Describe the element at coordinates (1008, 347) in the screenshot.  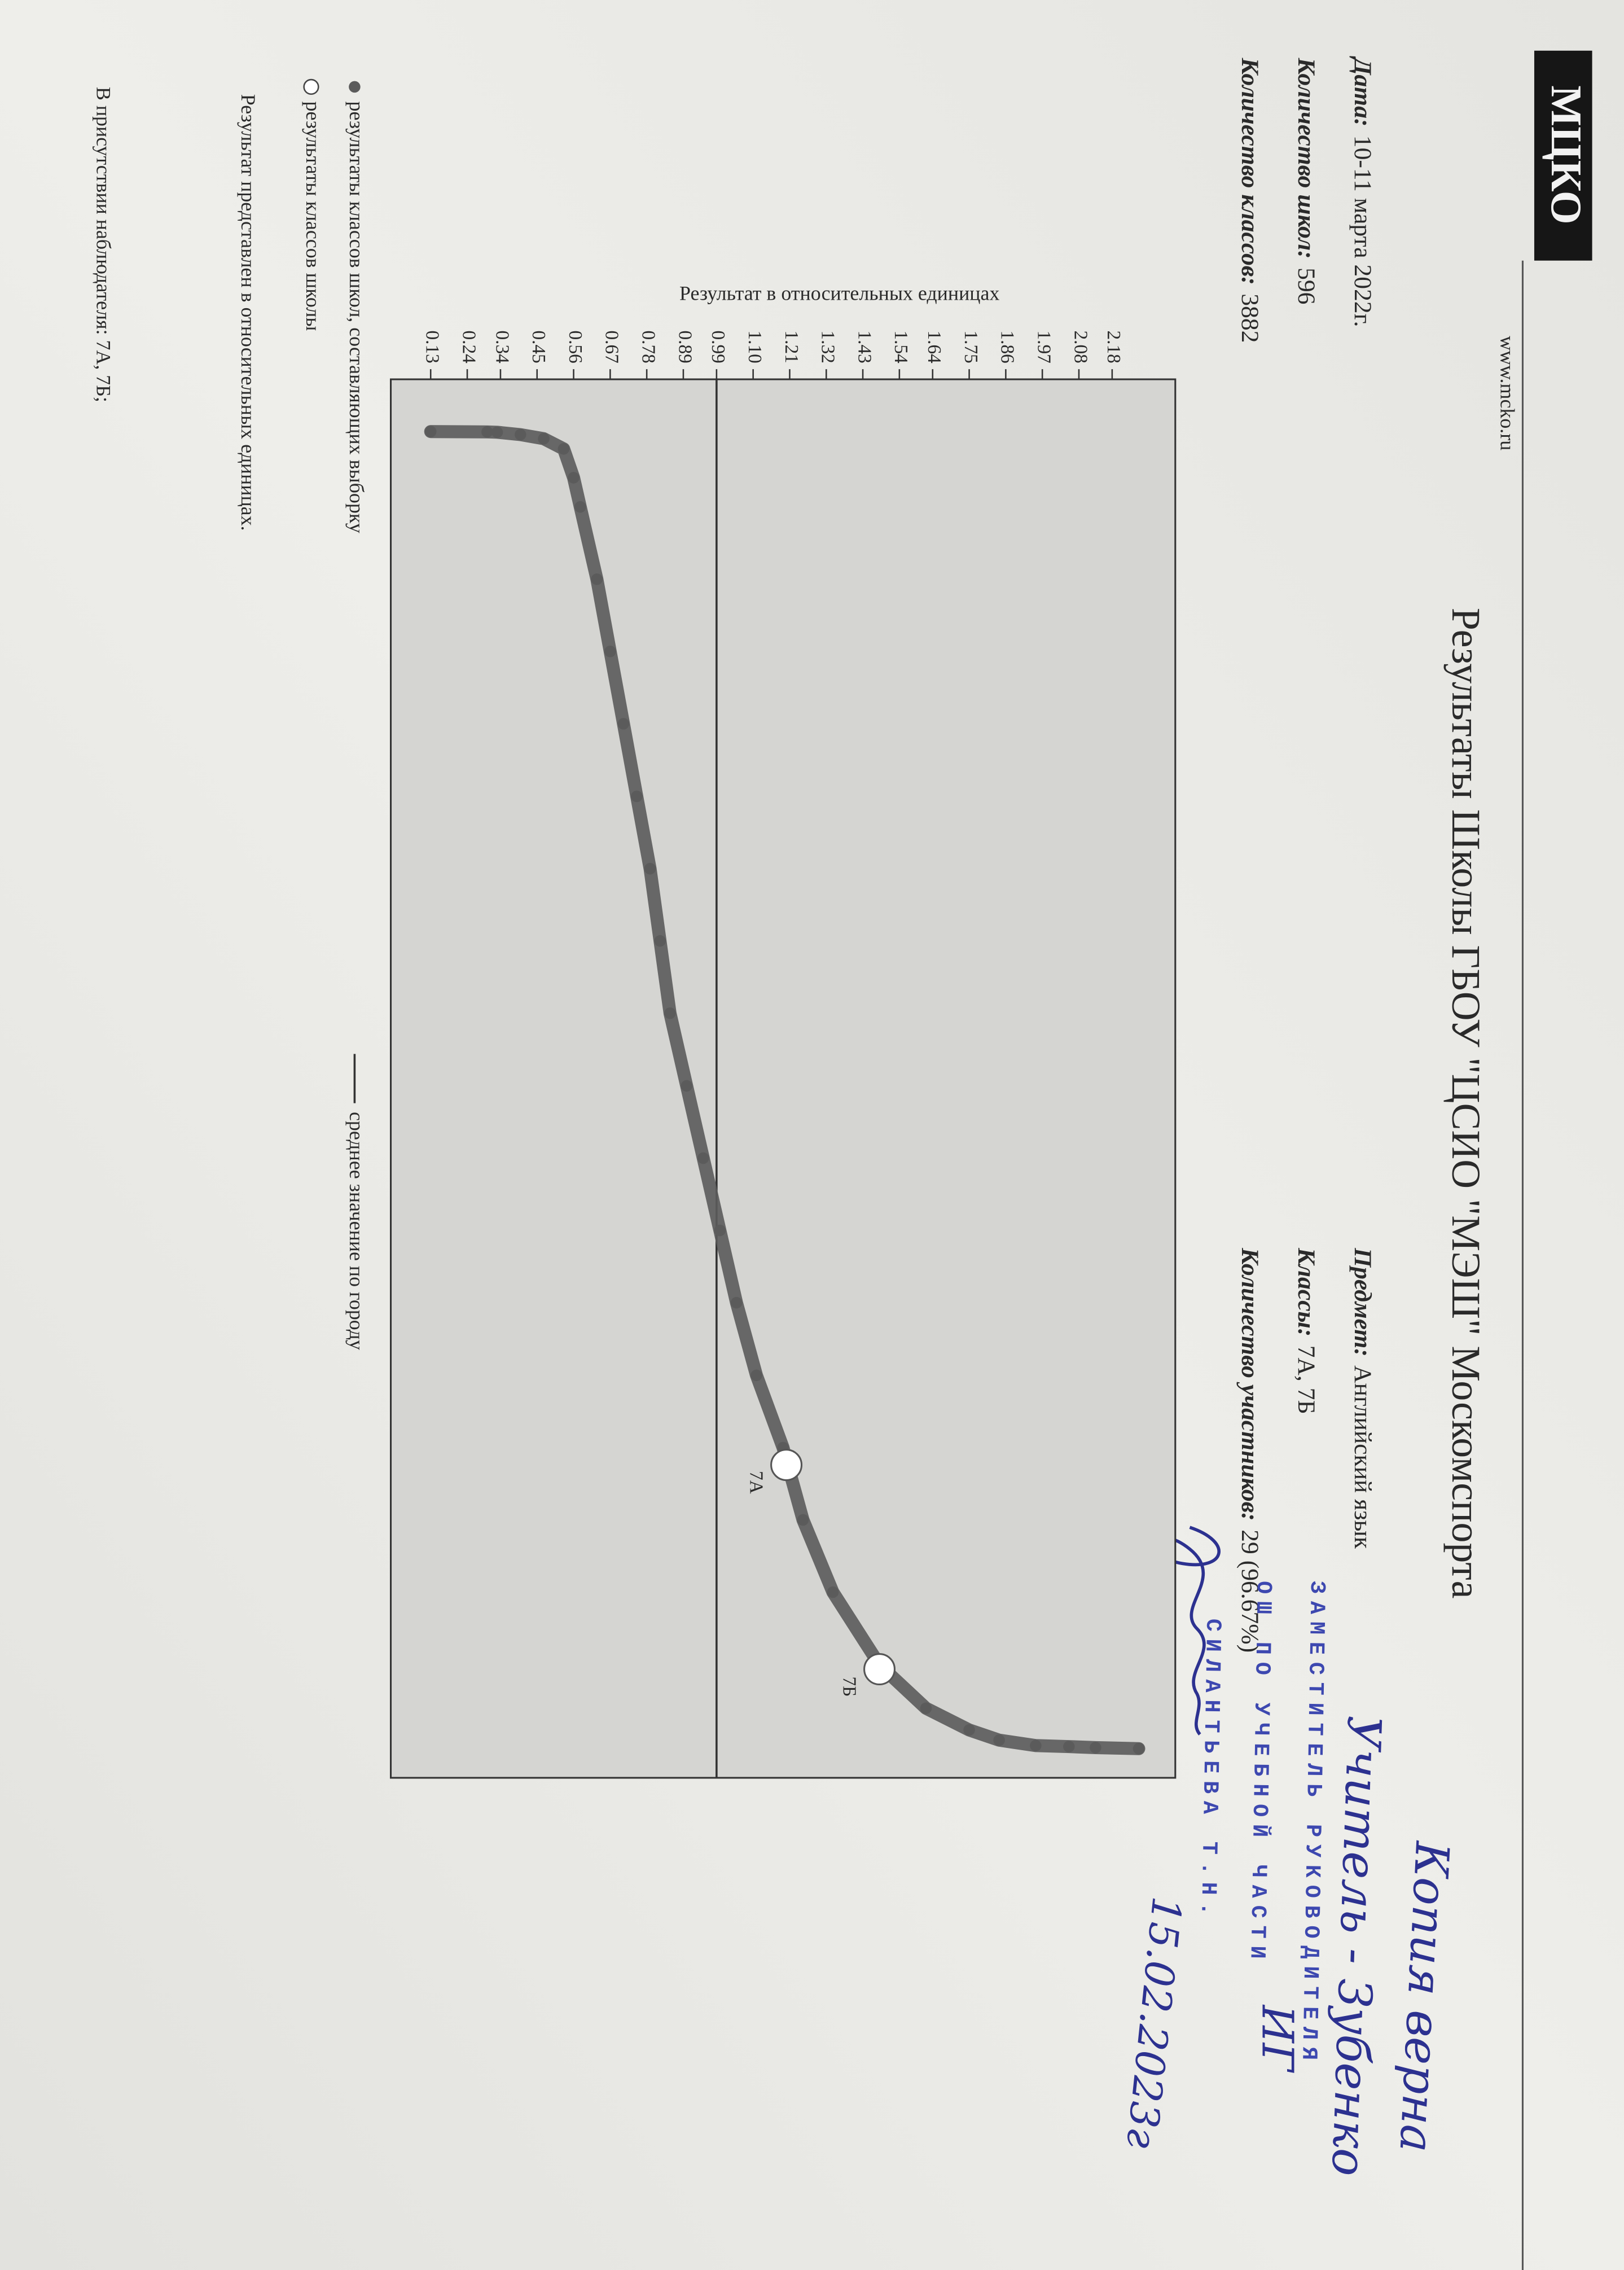
I see `y-tick-label: 1.86` at that location.